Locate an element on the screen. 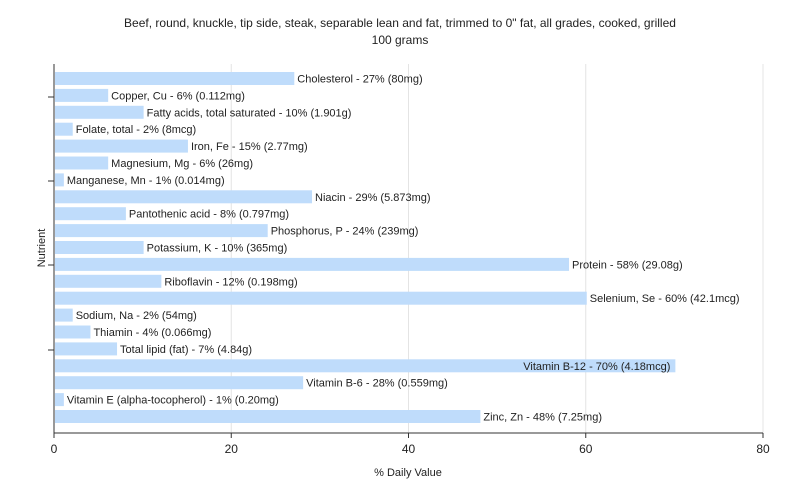 The height and width of the screenshot is (500, 800). x-tick-label: 60 is located at coordinates (586, 449).